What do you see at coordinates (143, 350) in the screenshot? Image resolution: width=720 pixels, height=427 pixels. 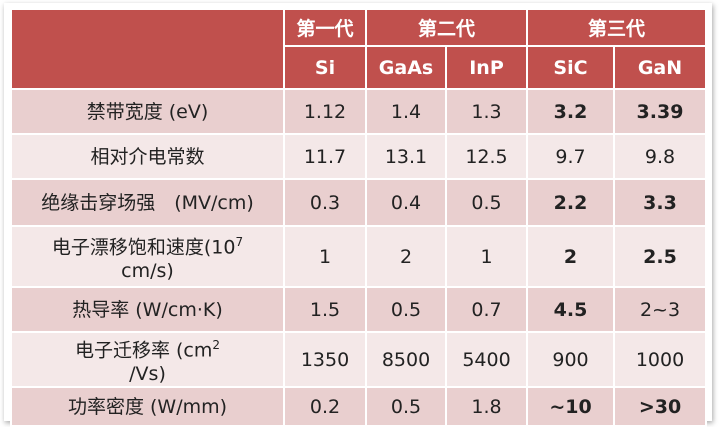 I see `label-text: 电子迁移率 (cm` at bounding box center [143, 350].